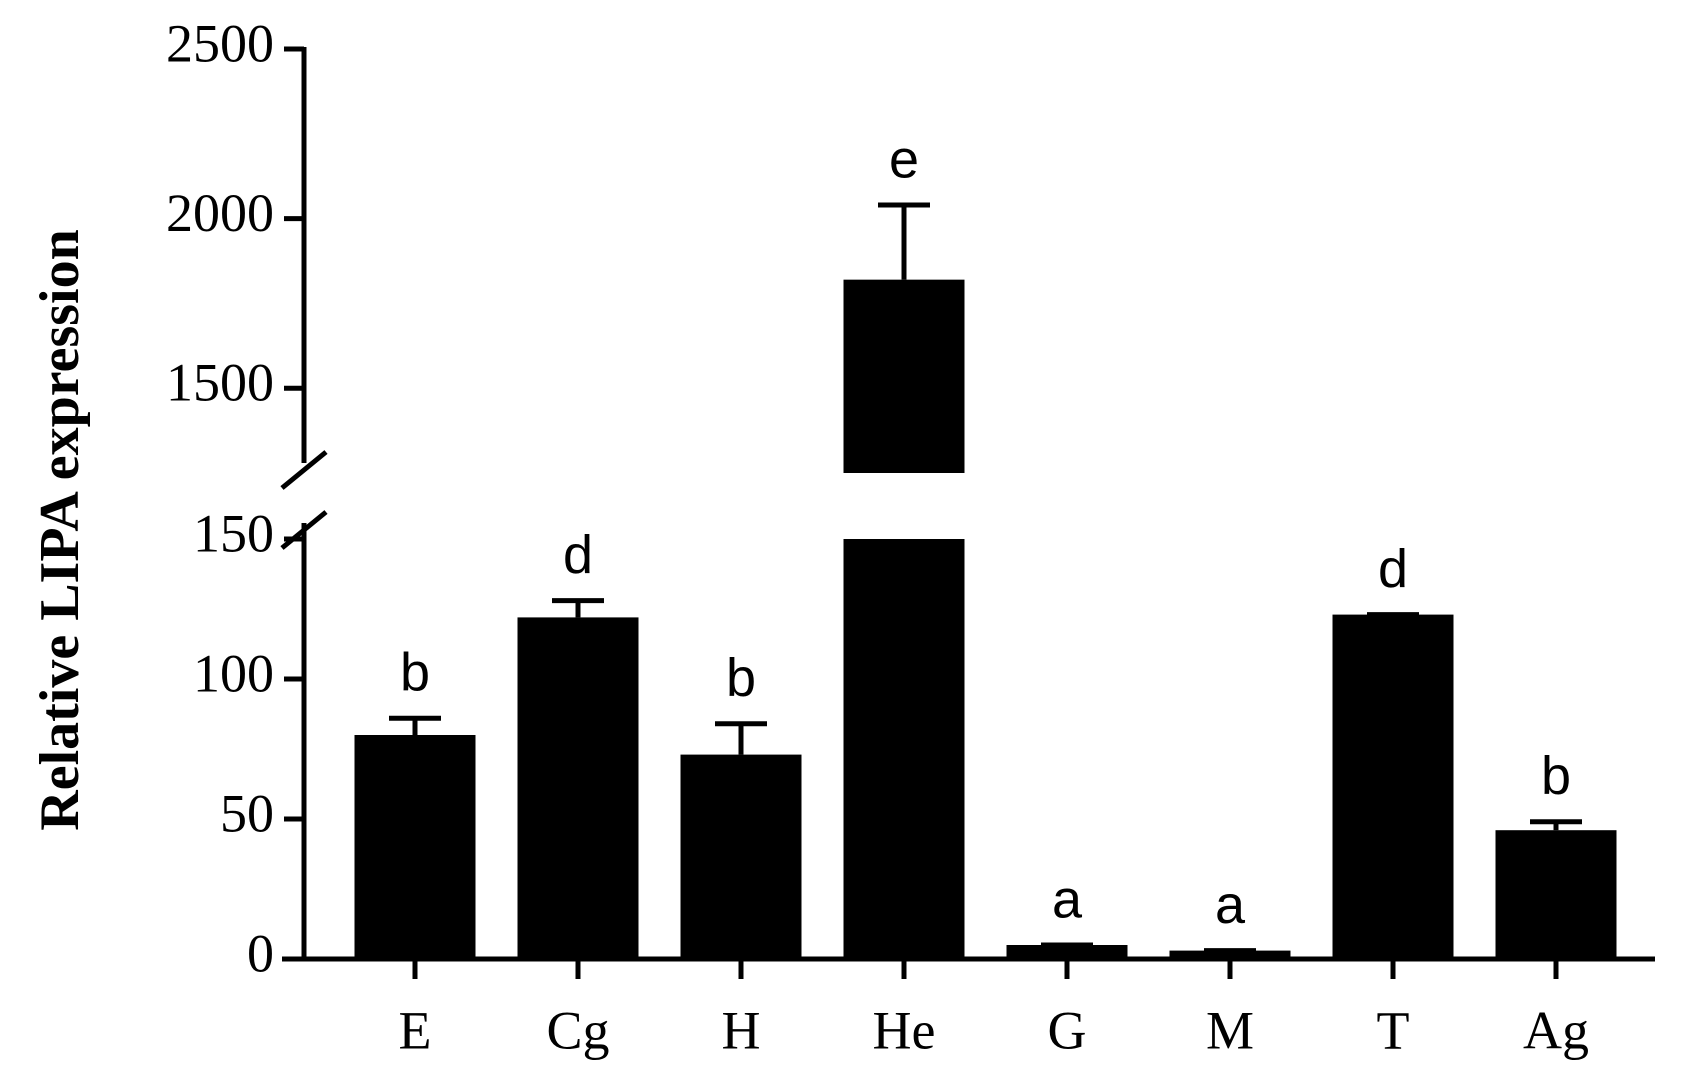  Describe the element at coordinates (741, 1030) in the screenshot. I see `x-tick-label: H` at that location.